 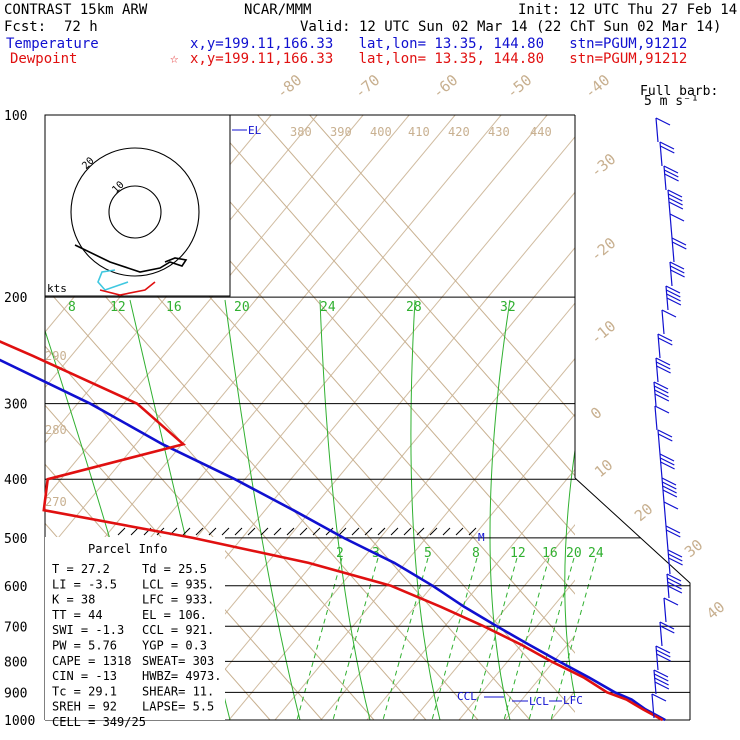 I want to click on isotherm-tick-label: 20, so click(x=643, y=512).